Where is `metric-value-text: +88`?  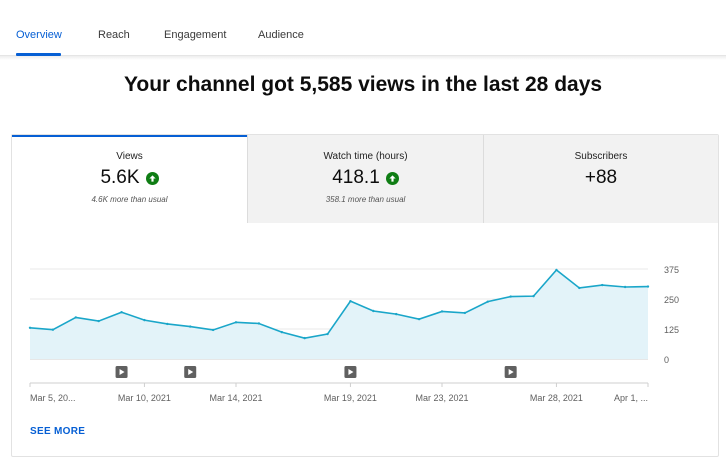 metric-value-text: +88 is located at coordinates (601, 177).